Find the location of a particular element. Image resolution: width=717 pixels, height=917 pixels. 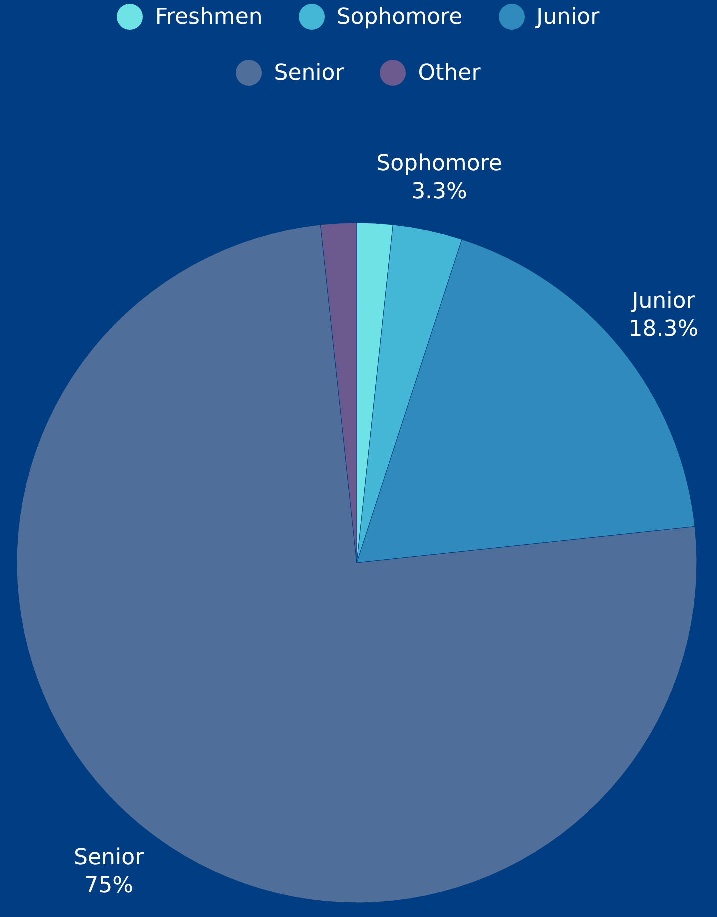

data-label: 18.3% is located at coordinates (663, 329).